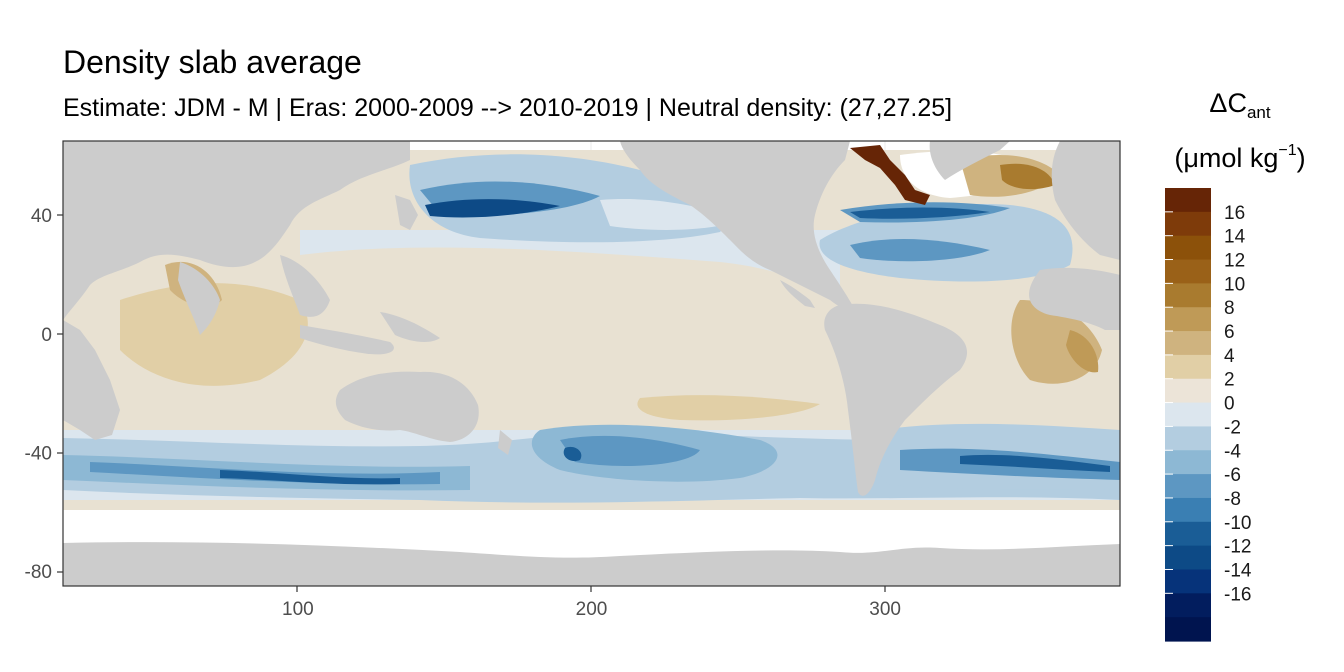 The image size is (1344, 672). I want to click on legend-label: -6, so click(1232, 475).